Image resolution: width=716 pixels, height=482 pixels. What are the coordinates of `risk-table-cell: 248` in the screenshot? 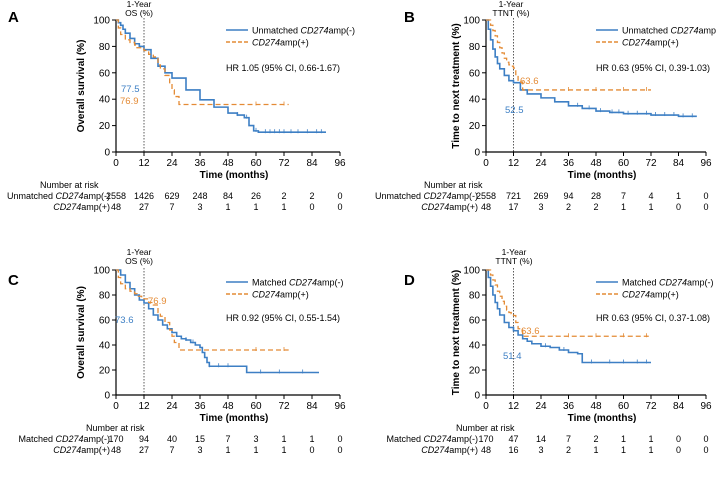 It's located at (199, 196).